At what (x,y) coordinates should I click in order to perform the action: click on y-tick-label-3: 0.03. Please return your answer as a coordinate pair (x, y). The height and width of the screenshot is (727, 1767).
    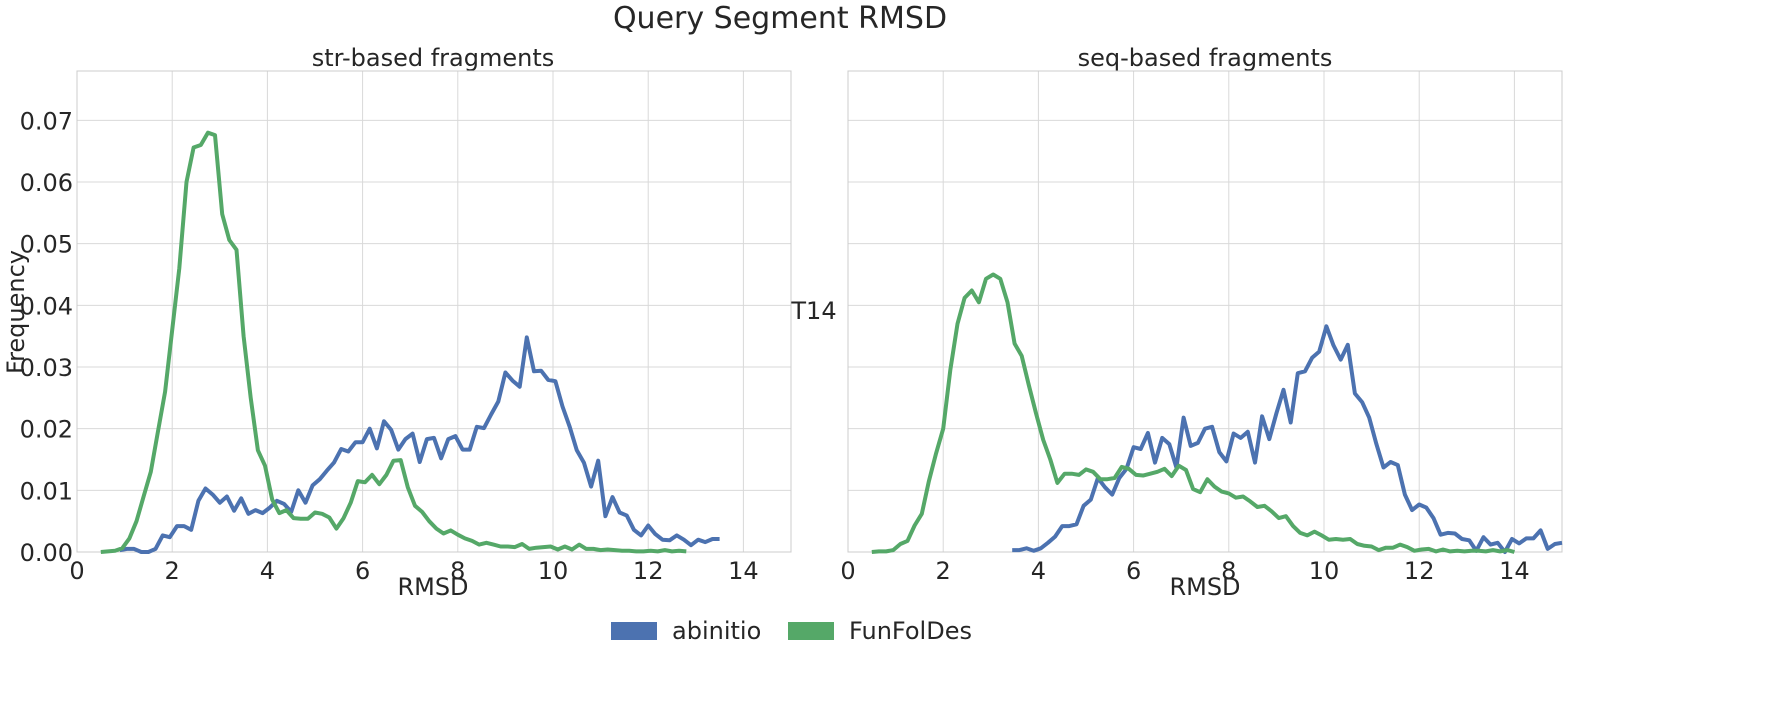
    Looking at the image, I should click on (46, 368).